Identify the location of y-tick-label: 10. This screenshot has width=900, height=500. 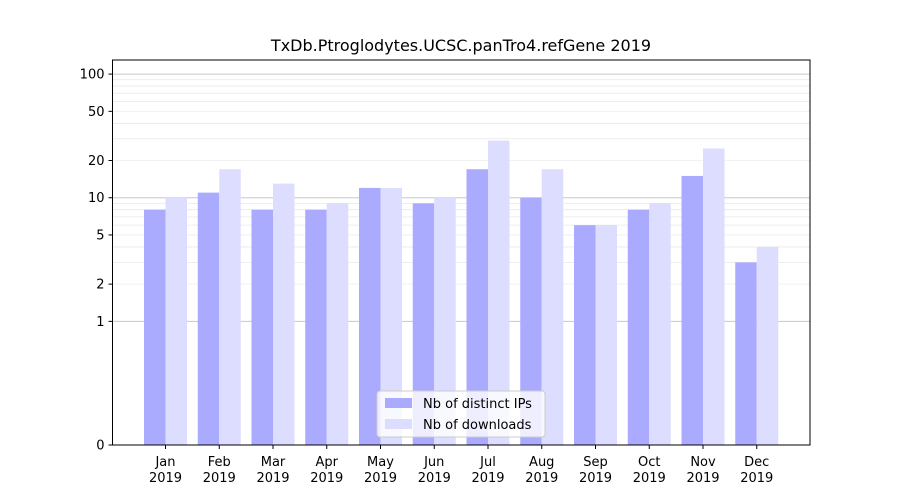
(96, 198).